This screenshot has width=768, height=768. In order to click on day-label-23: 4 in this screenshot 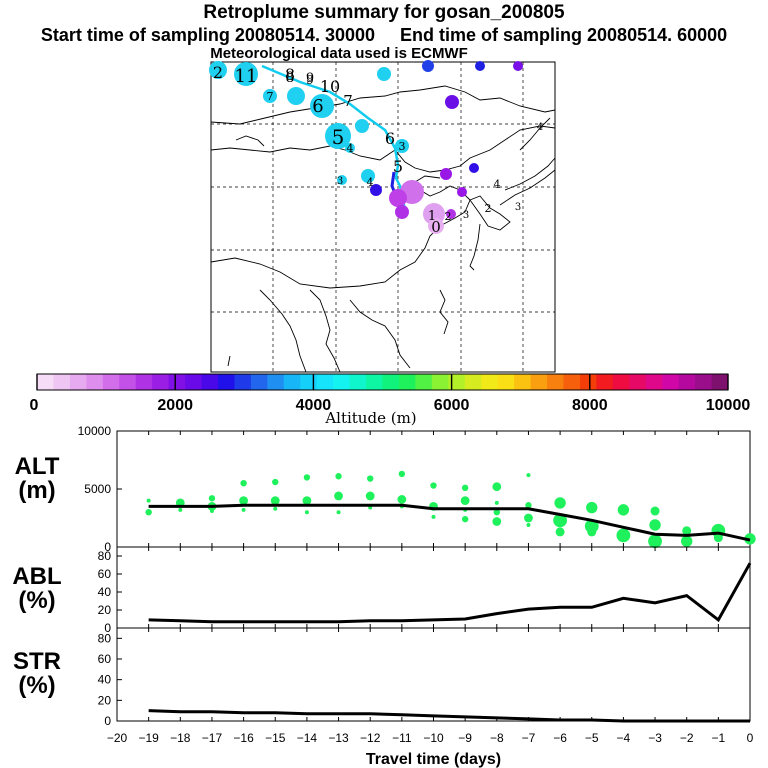, I will do `click(350, 148)`.